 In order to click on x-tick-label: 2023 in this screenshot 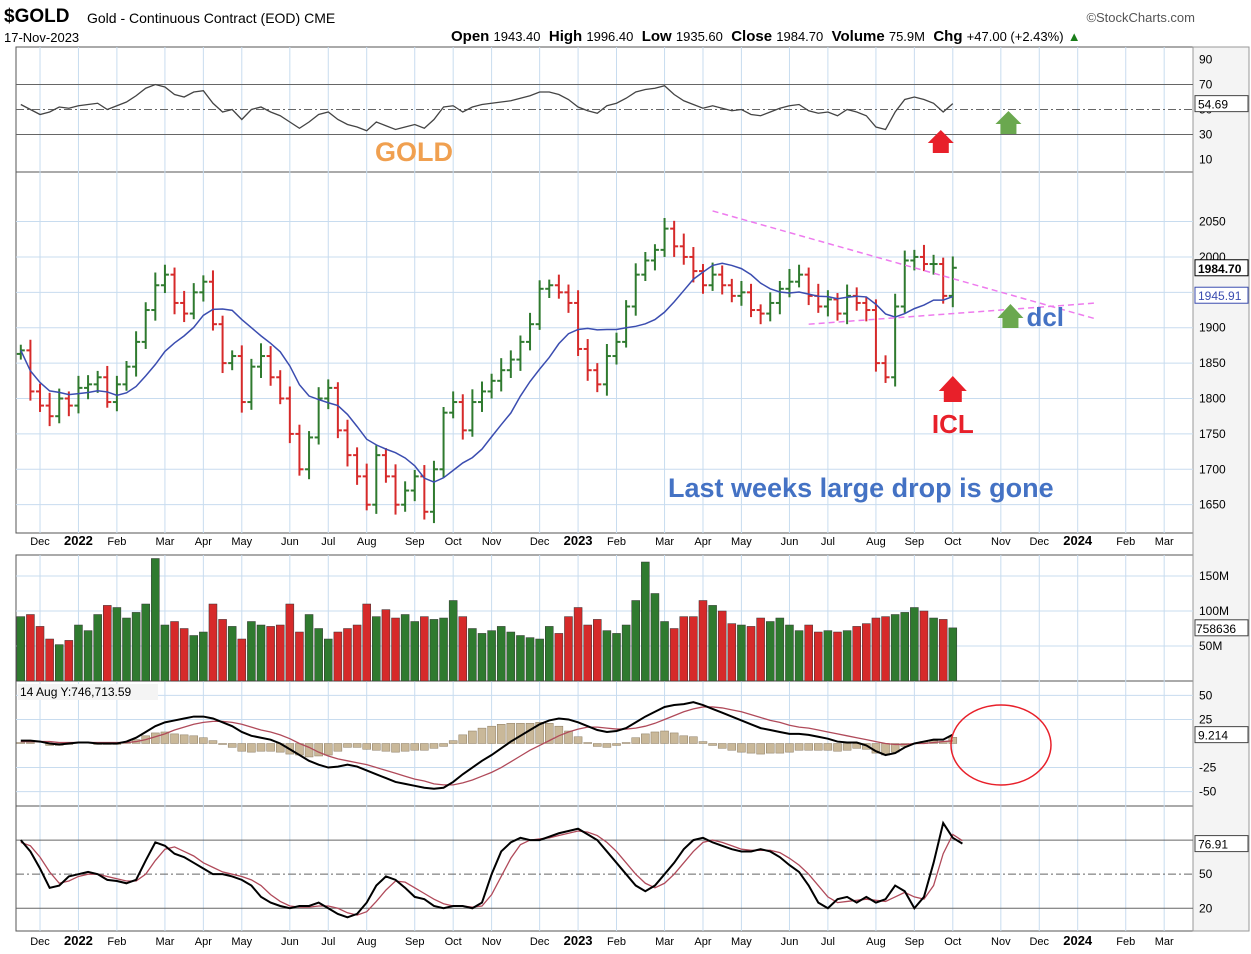, I will do `click(578, 540)`.